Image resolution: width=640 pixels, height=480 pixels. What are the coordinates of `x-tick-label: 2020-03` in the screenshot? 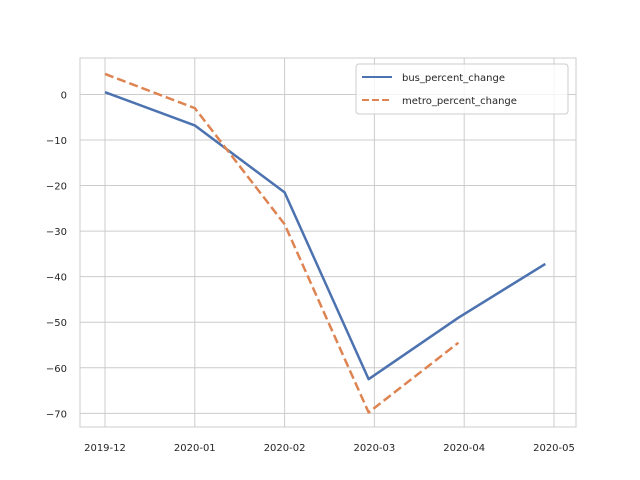 It's located at (375, 448).